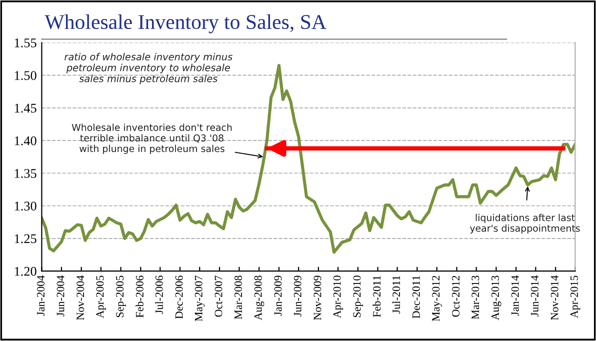  Describe the element at coordinates (238, 298) in the screenshot. I see `x-tick-label: Mar-2008` at that location.